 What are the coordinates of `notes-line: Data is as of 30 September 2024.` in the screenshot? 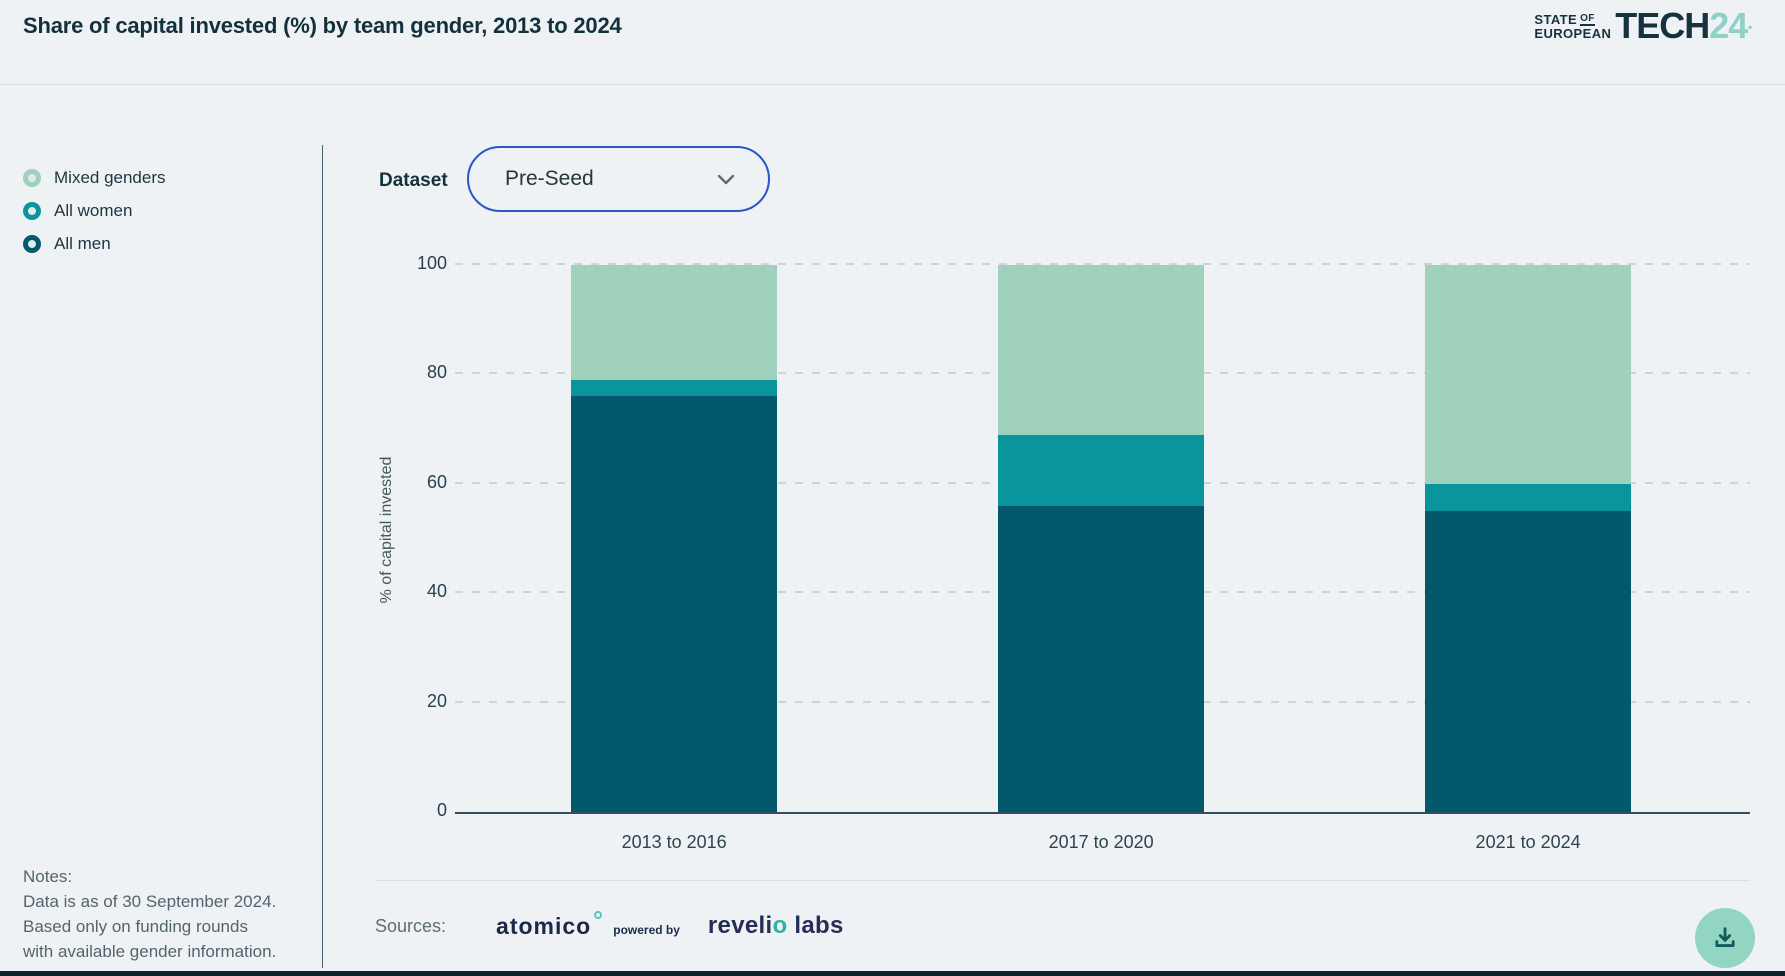 It's located at (150, 901).